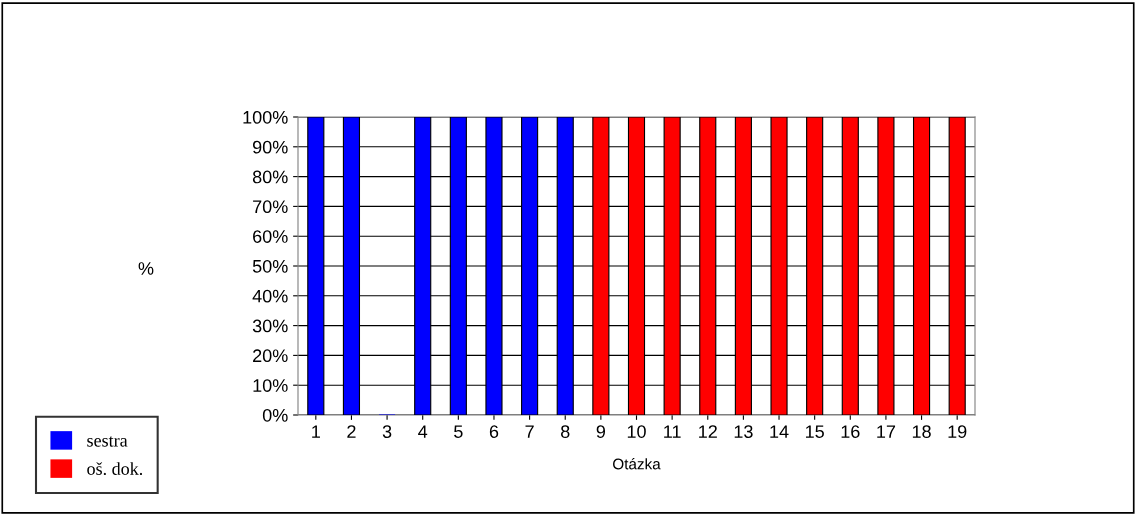  Describe the element at coordinates (275, 415) in the screenshot. I see `y-tick-label: 0%` at that location.